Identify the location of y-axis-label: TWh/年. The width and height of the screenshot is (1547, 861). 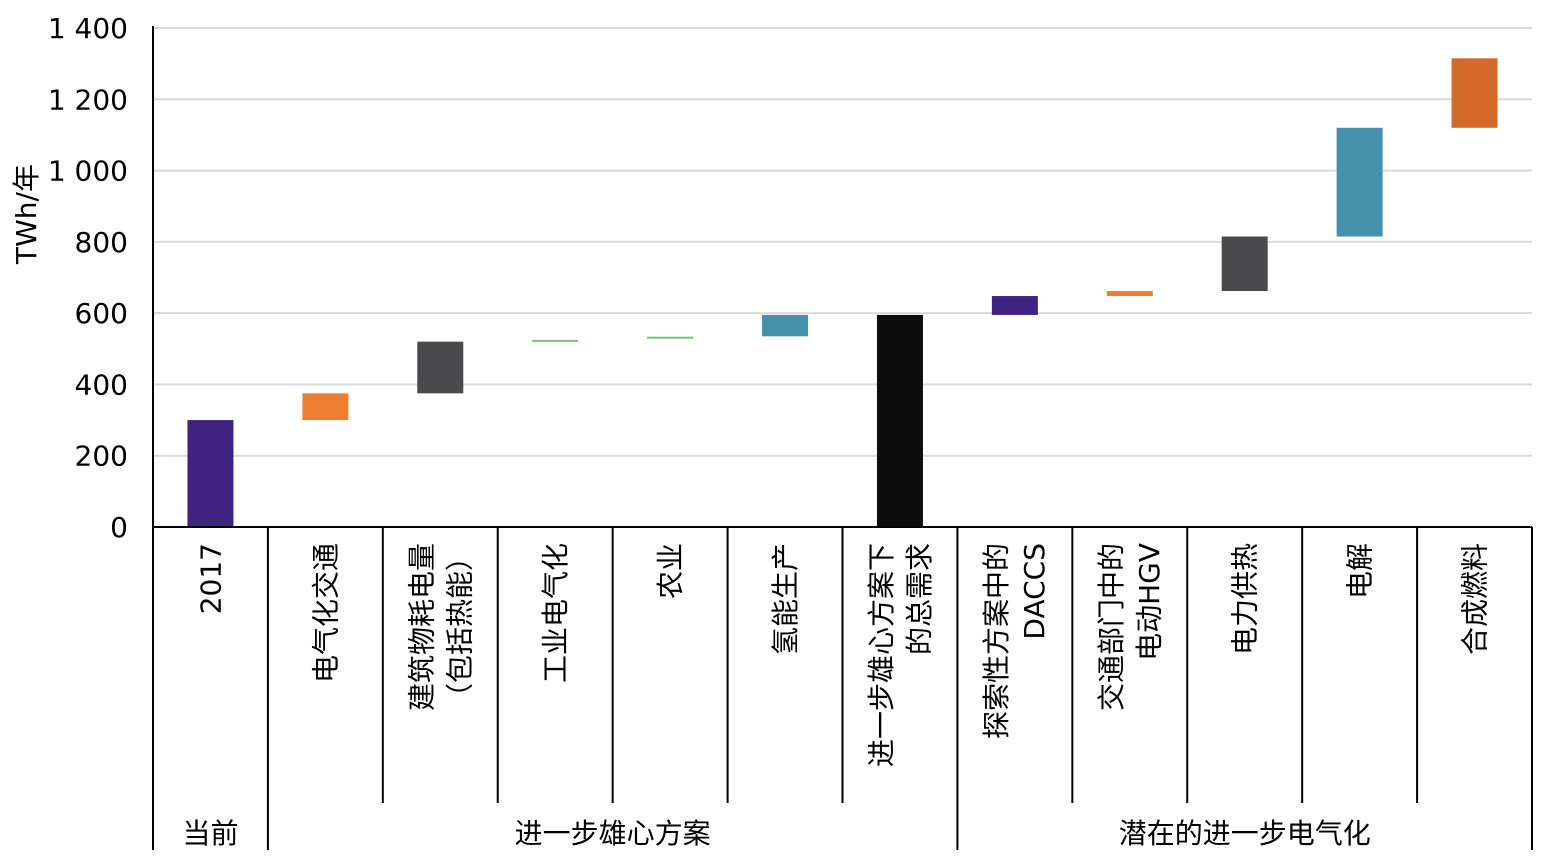
(26, 214).